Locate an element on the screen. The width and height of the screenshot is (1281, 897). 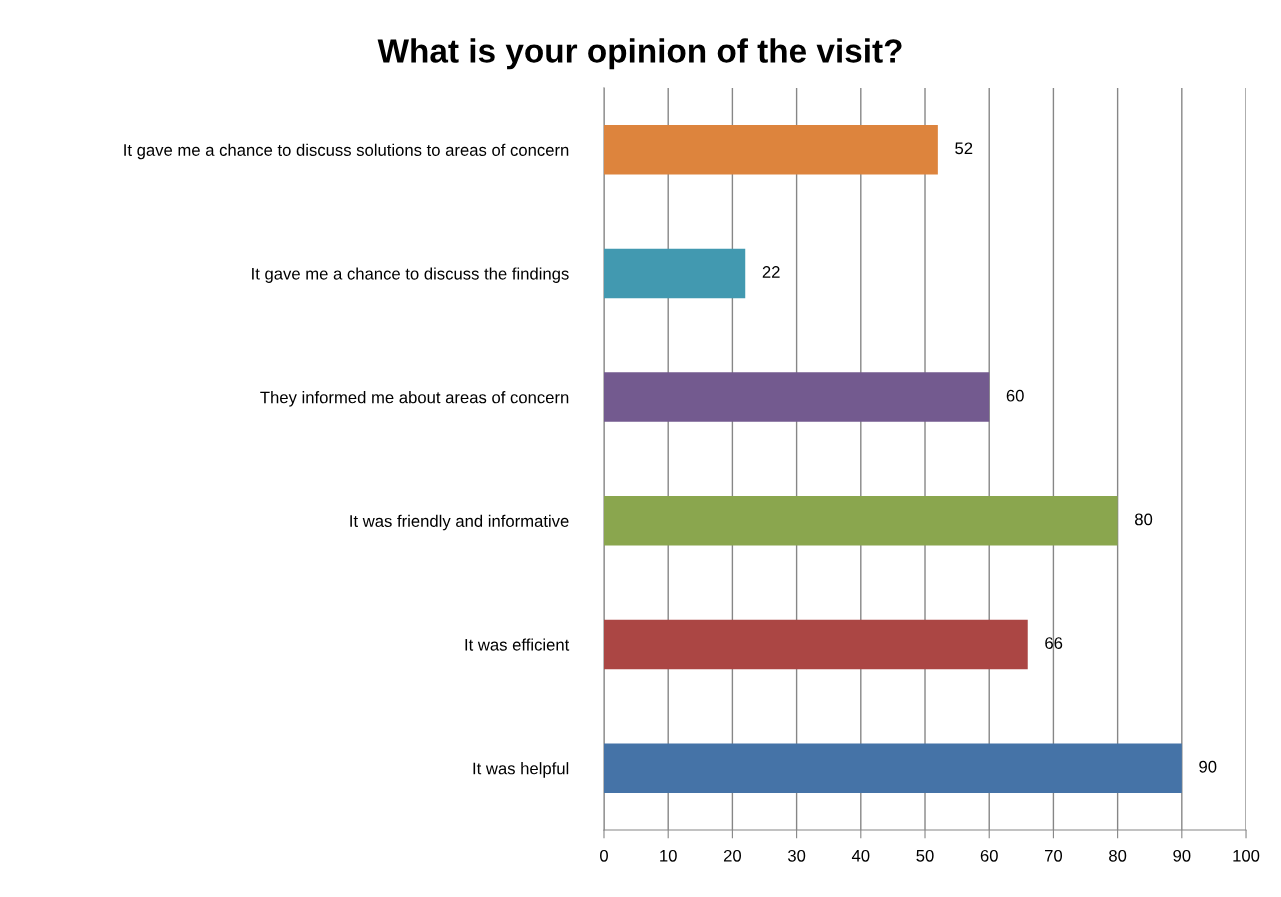
data-label: 52 is located at coordinates (964, 148).